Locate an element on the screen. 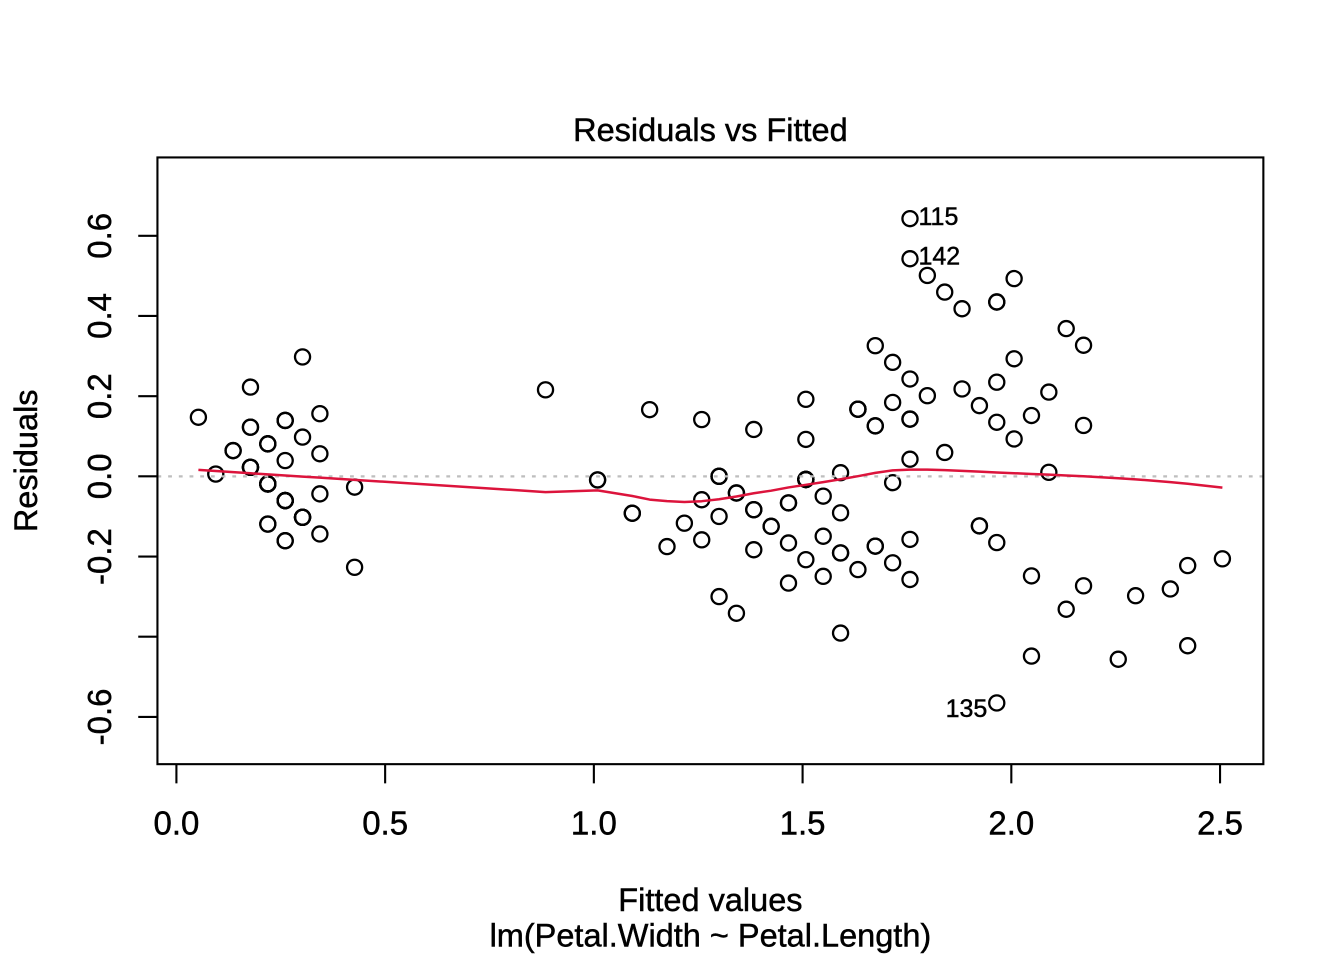  svg-text: 1.0 is located at coordinates (594, 823).